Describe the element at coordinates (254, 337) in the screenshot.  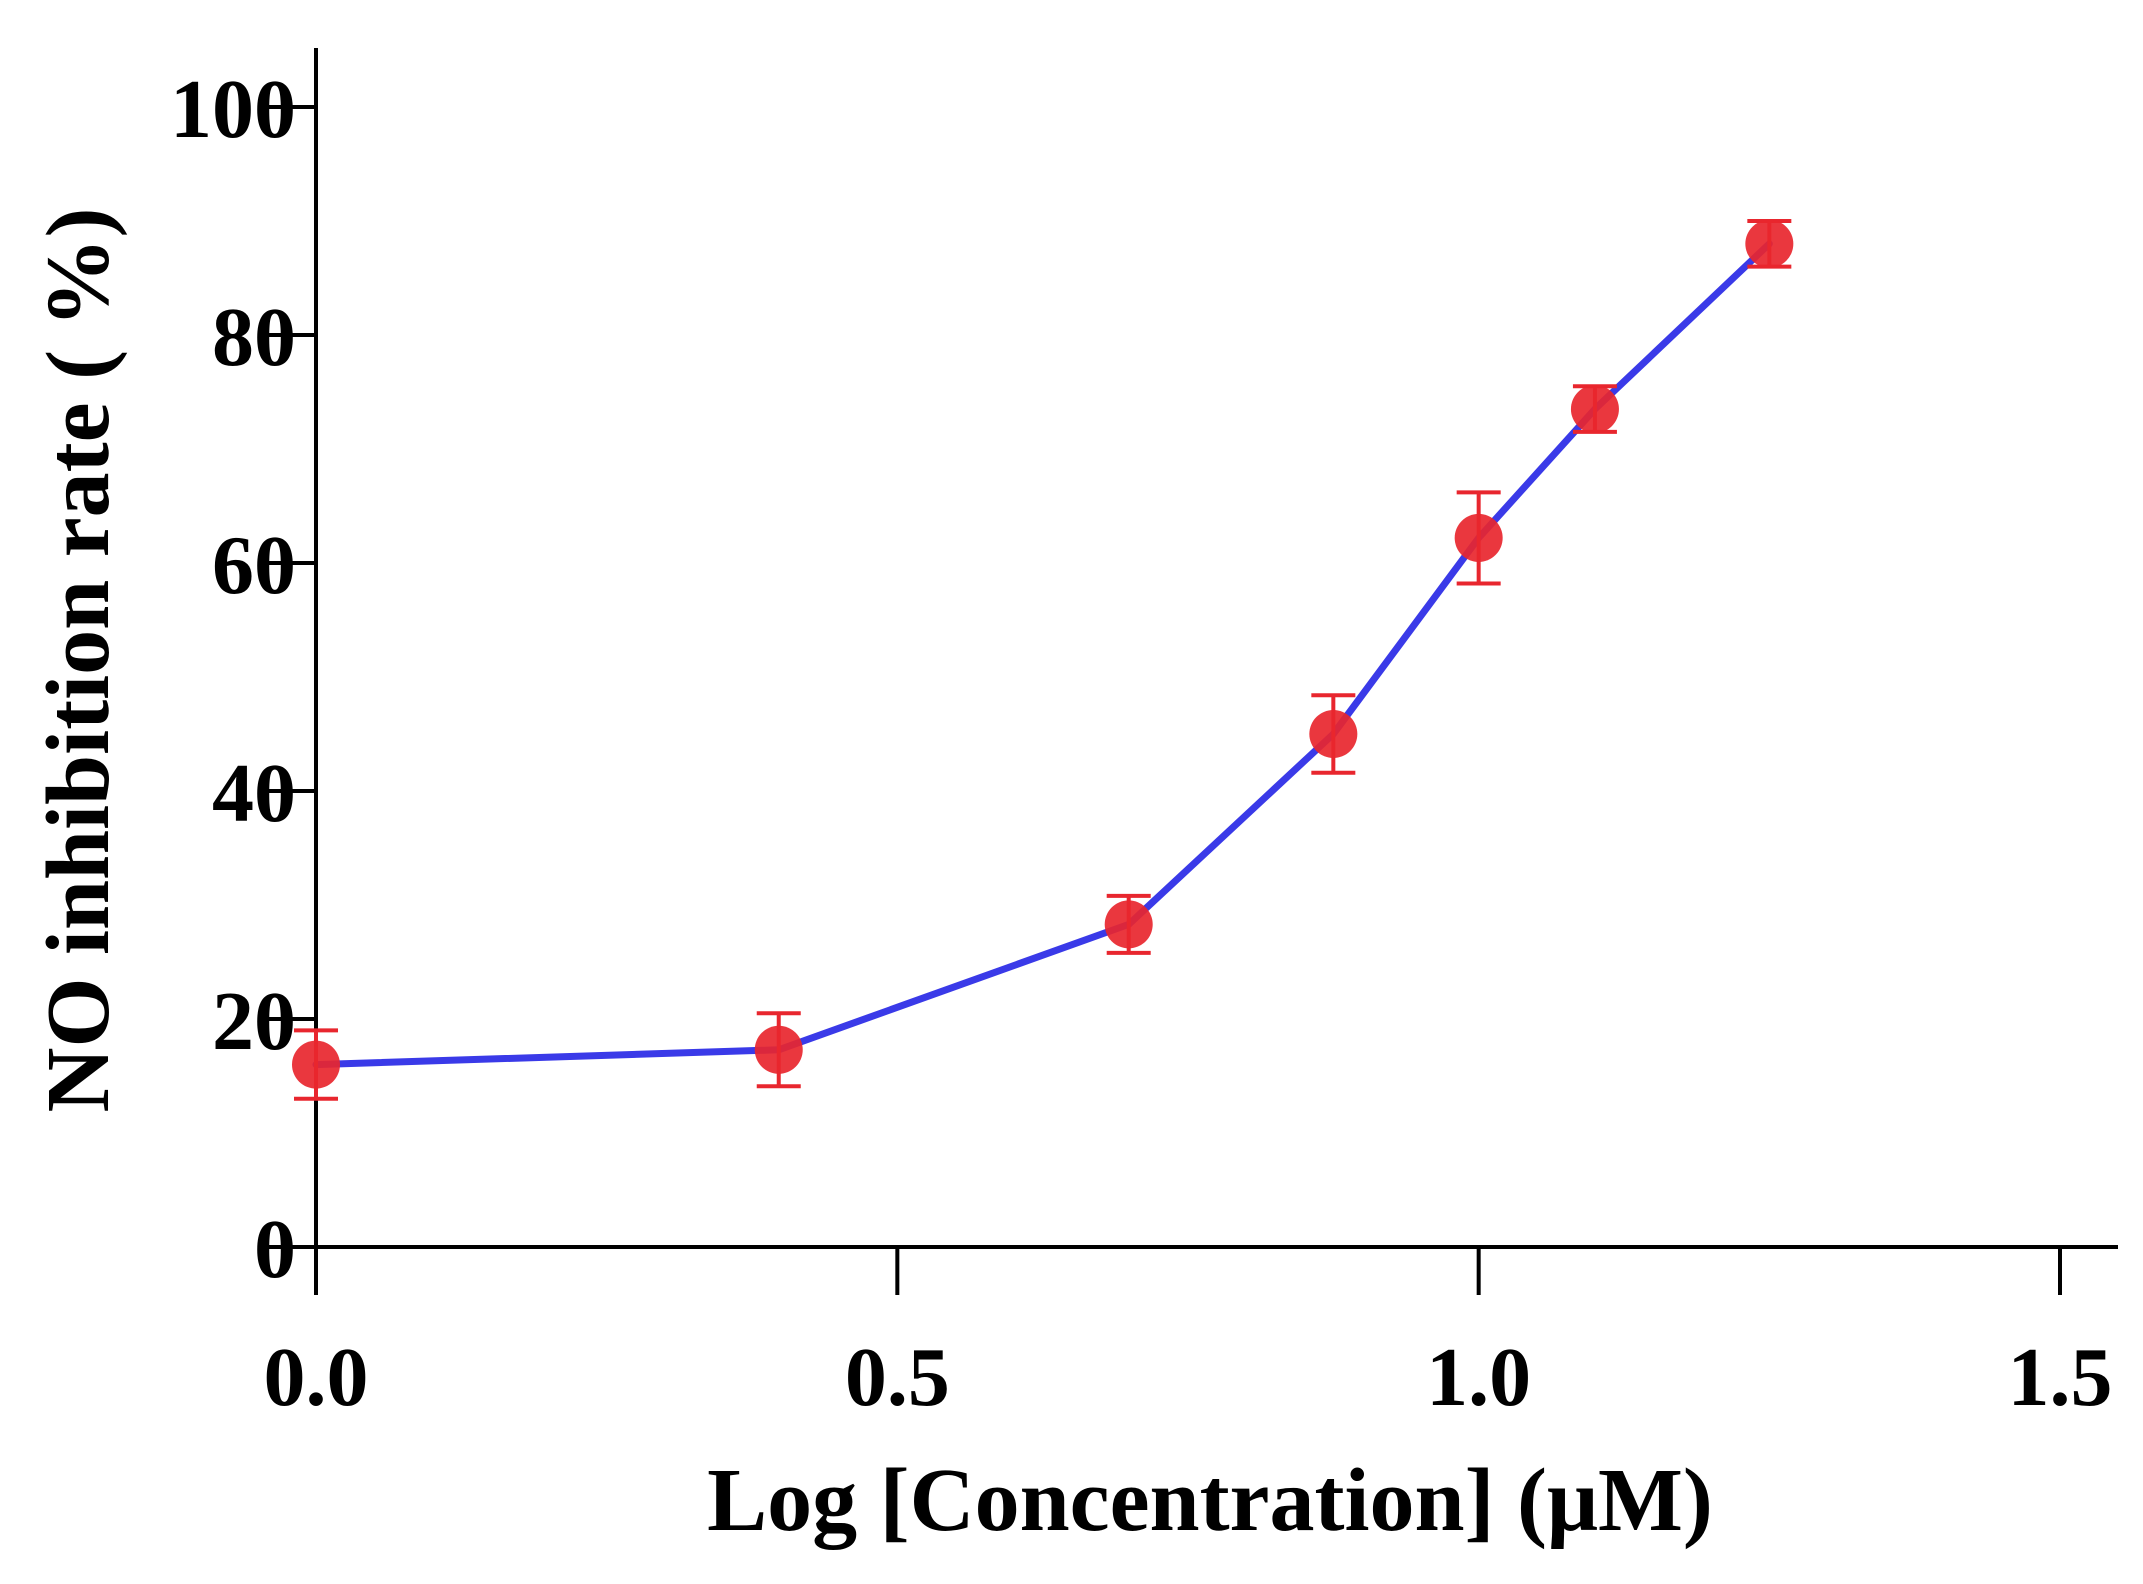
I see `y-tick-label: 80` at that location.